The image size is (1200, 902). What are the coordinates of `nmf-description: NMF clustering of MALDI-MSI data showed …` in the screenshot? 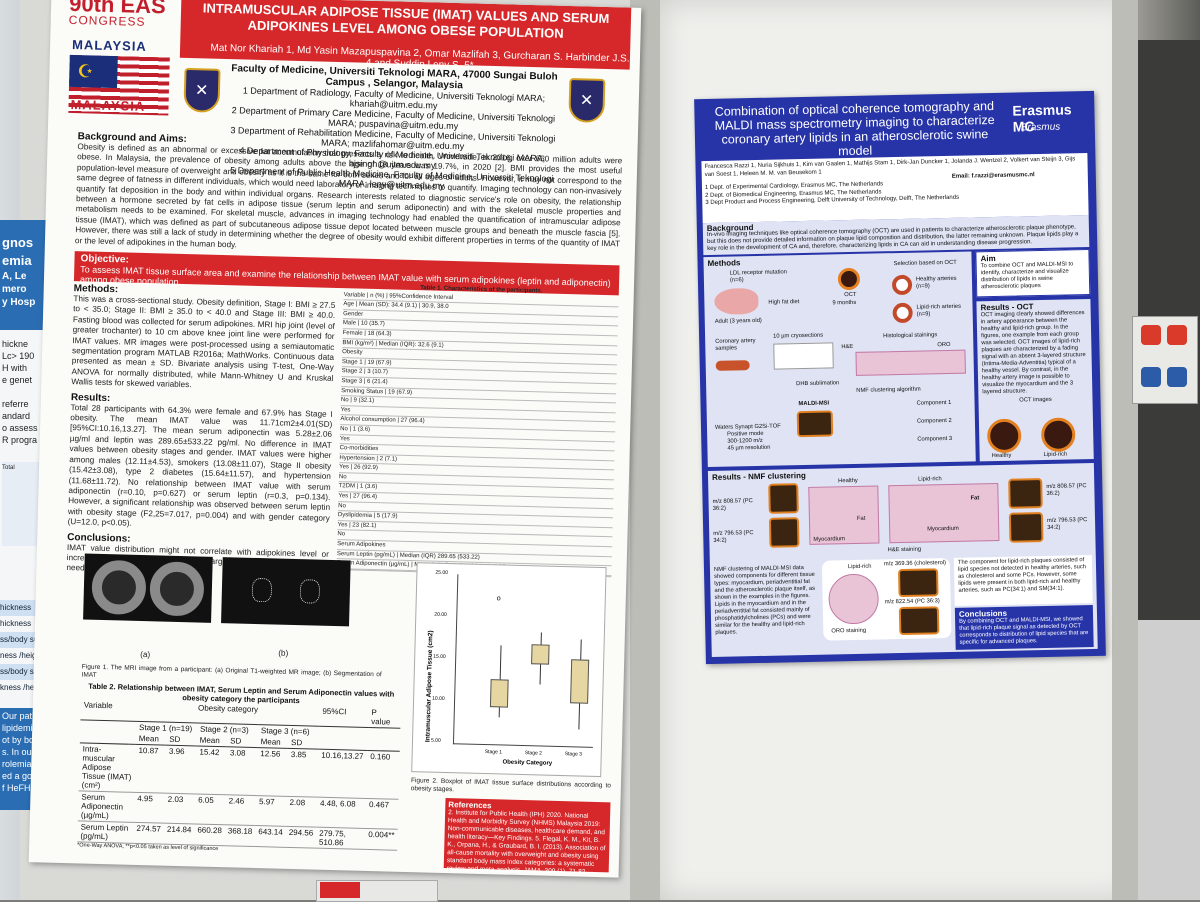 It's located at (764, 600).